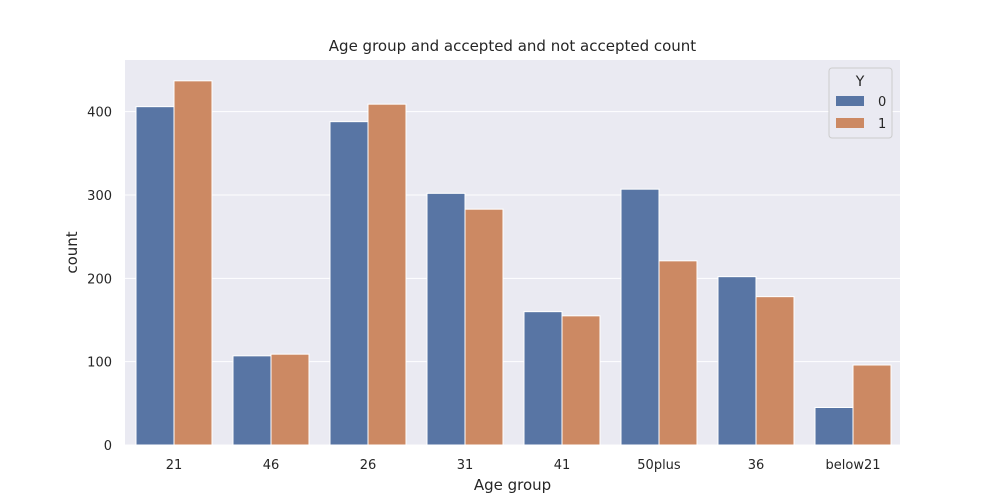 This screenshot has height=500, width=1000. I want to click on x-tick-label: 36, so click(756, 465).